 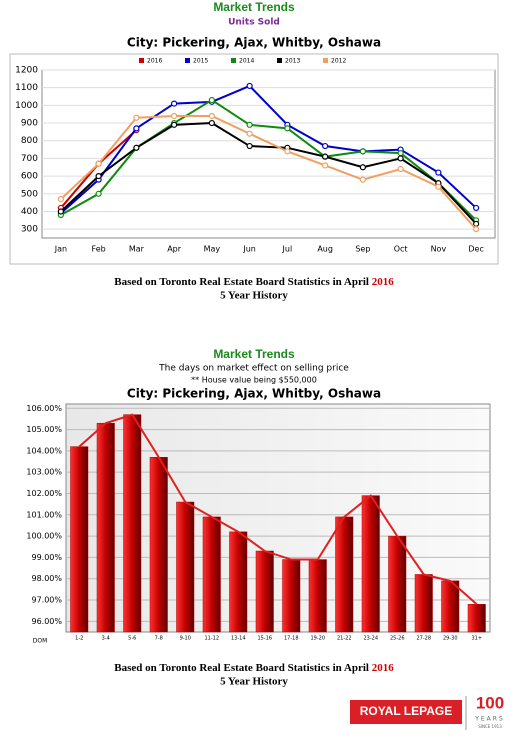 I want to click on y-tick-label: 400, so click(x=29, y=212).